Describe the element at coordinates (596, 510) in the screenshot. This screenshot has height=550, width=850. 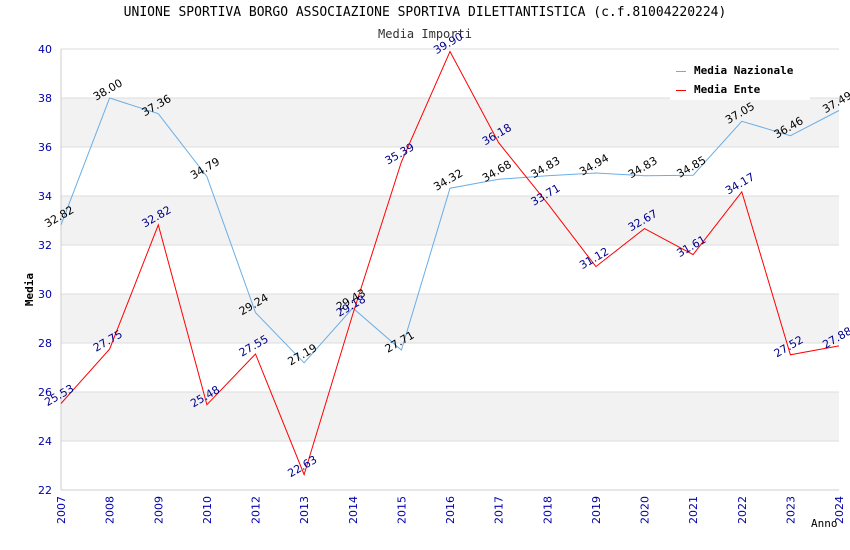
I see `x-tick-label: 2019` at that location.